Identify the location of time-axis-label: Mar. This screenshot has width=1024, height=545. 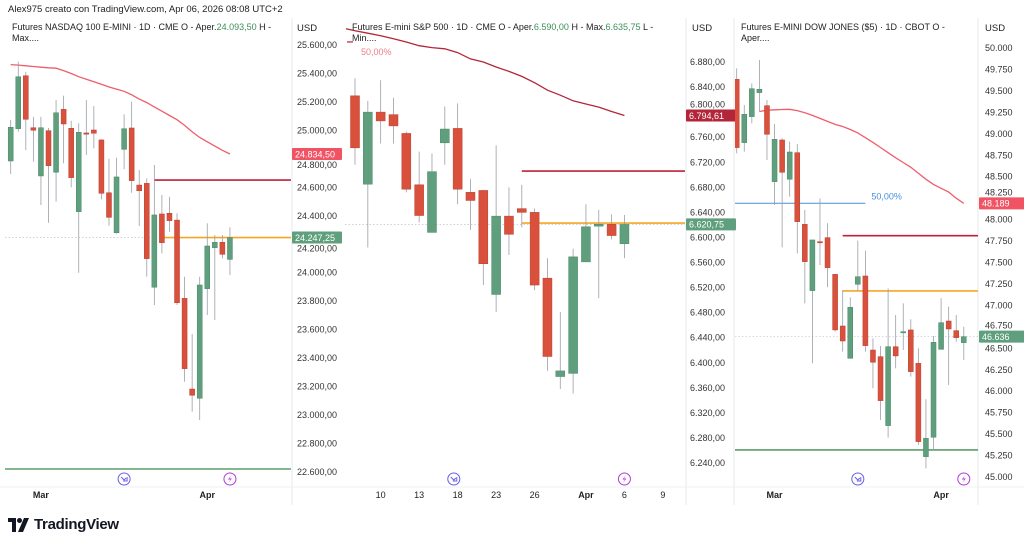
(775, 495).